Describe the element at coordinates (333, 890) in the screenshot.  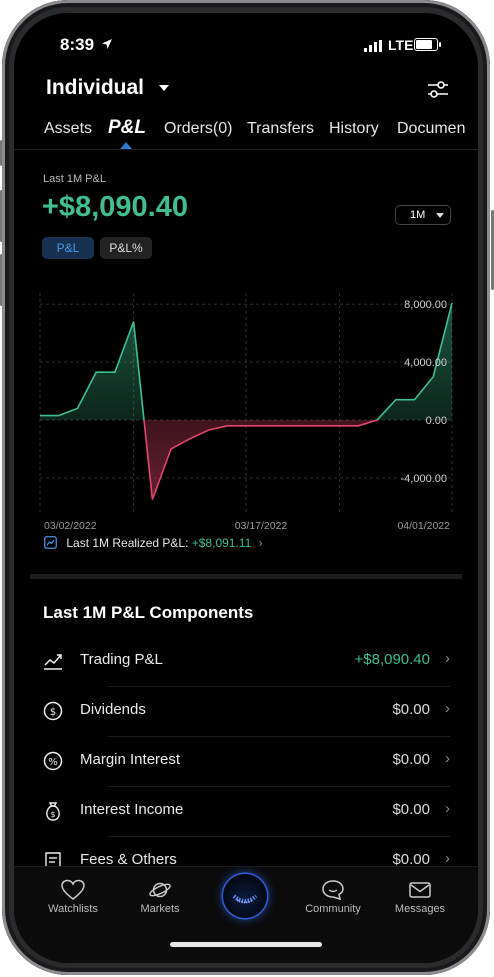
I see `chat-icon` at that location.